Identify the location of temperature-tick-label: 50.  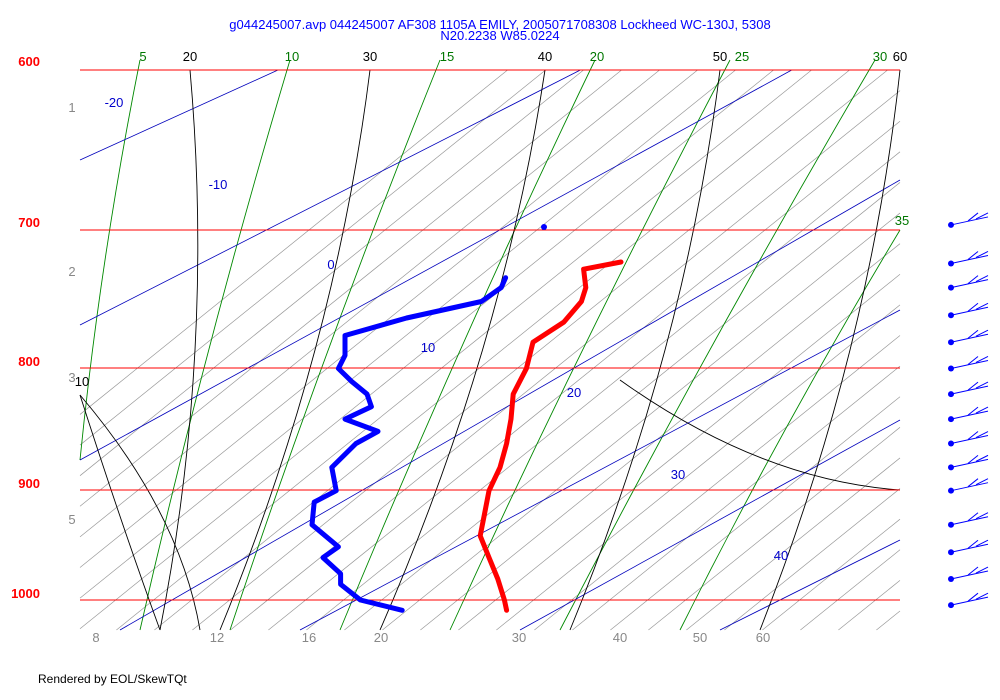
(720, 56).